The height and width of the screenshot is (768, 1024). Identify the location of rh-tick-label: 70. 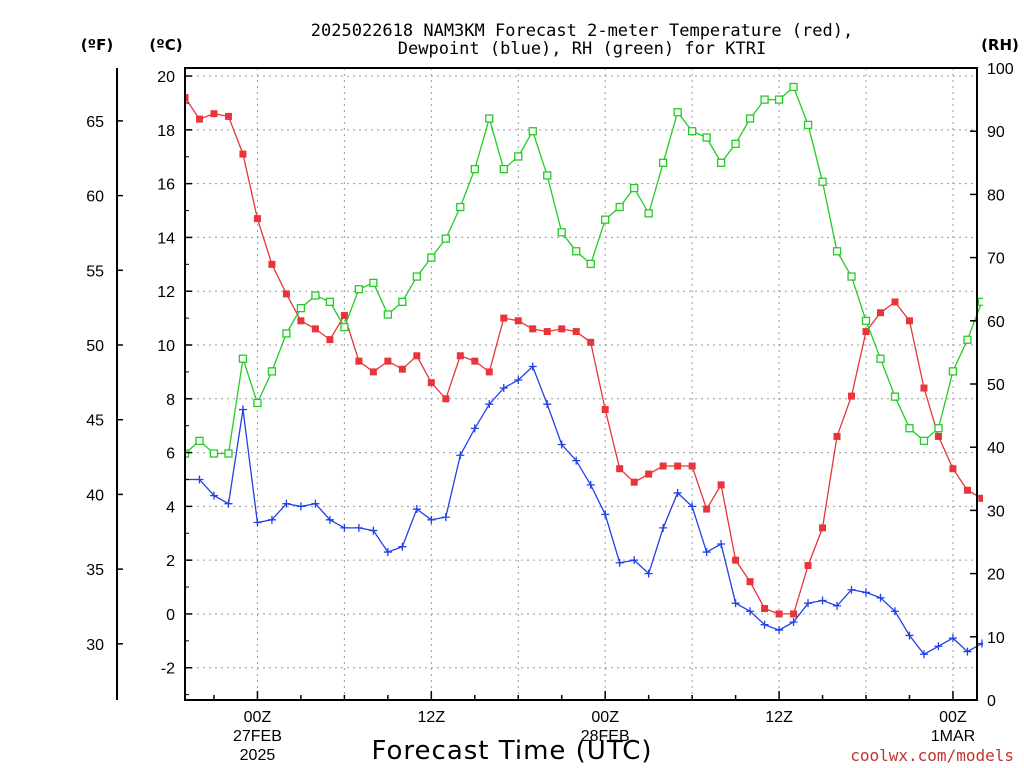
(996, 259).